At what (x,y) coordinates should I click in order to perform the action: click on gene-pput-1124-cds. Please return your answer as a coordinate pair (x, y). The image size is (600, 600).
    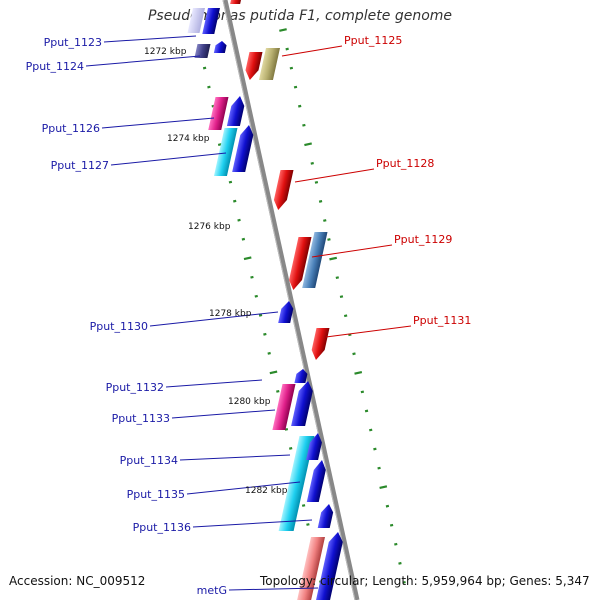
    Looking at the image, I should click on (220, 47).